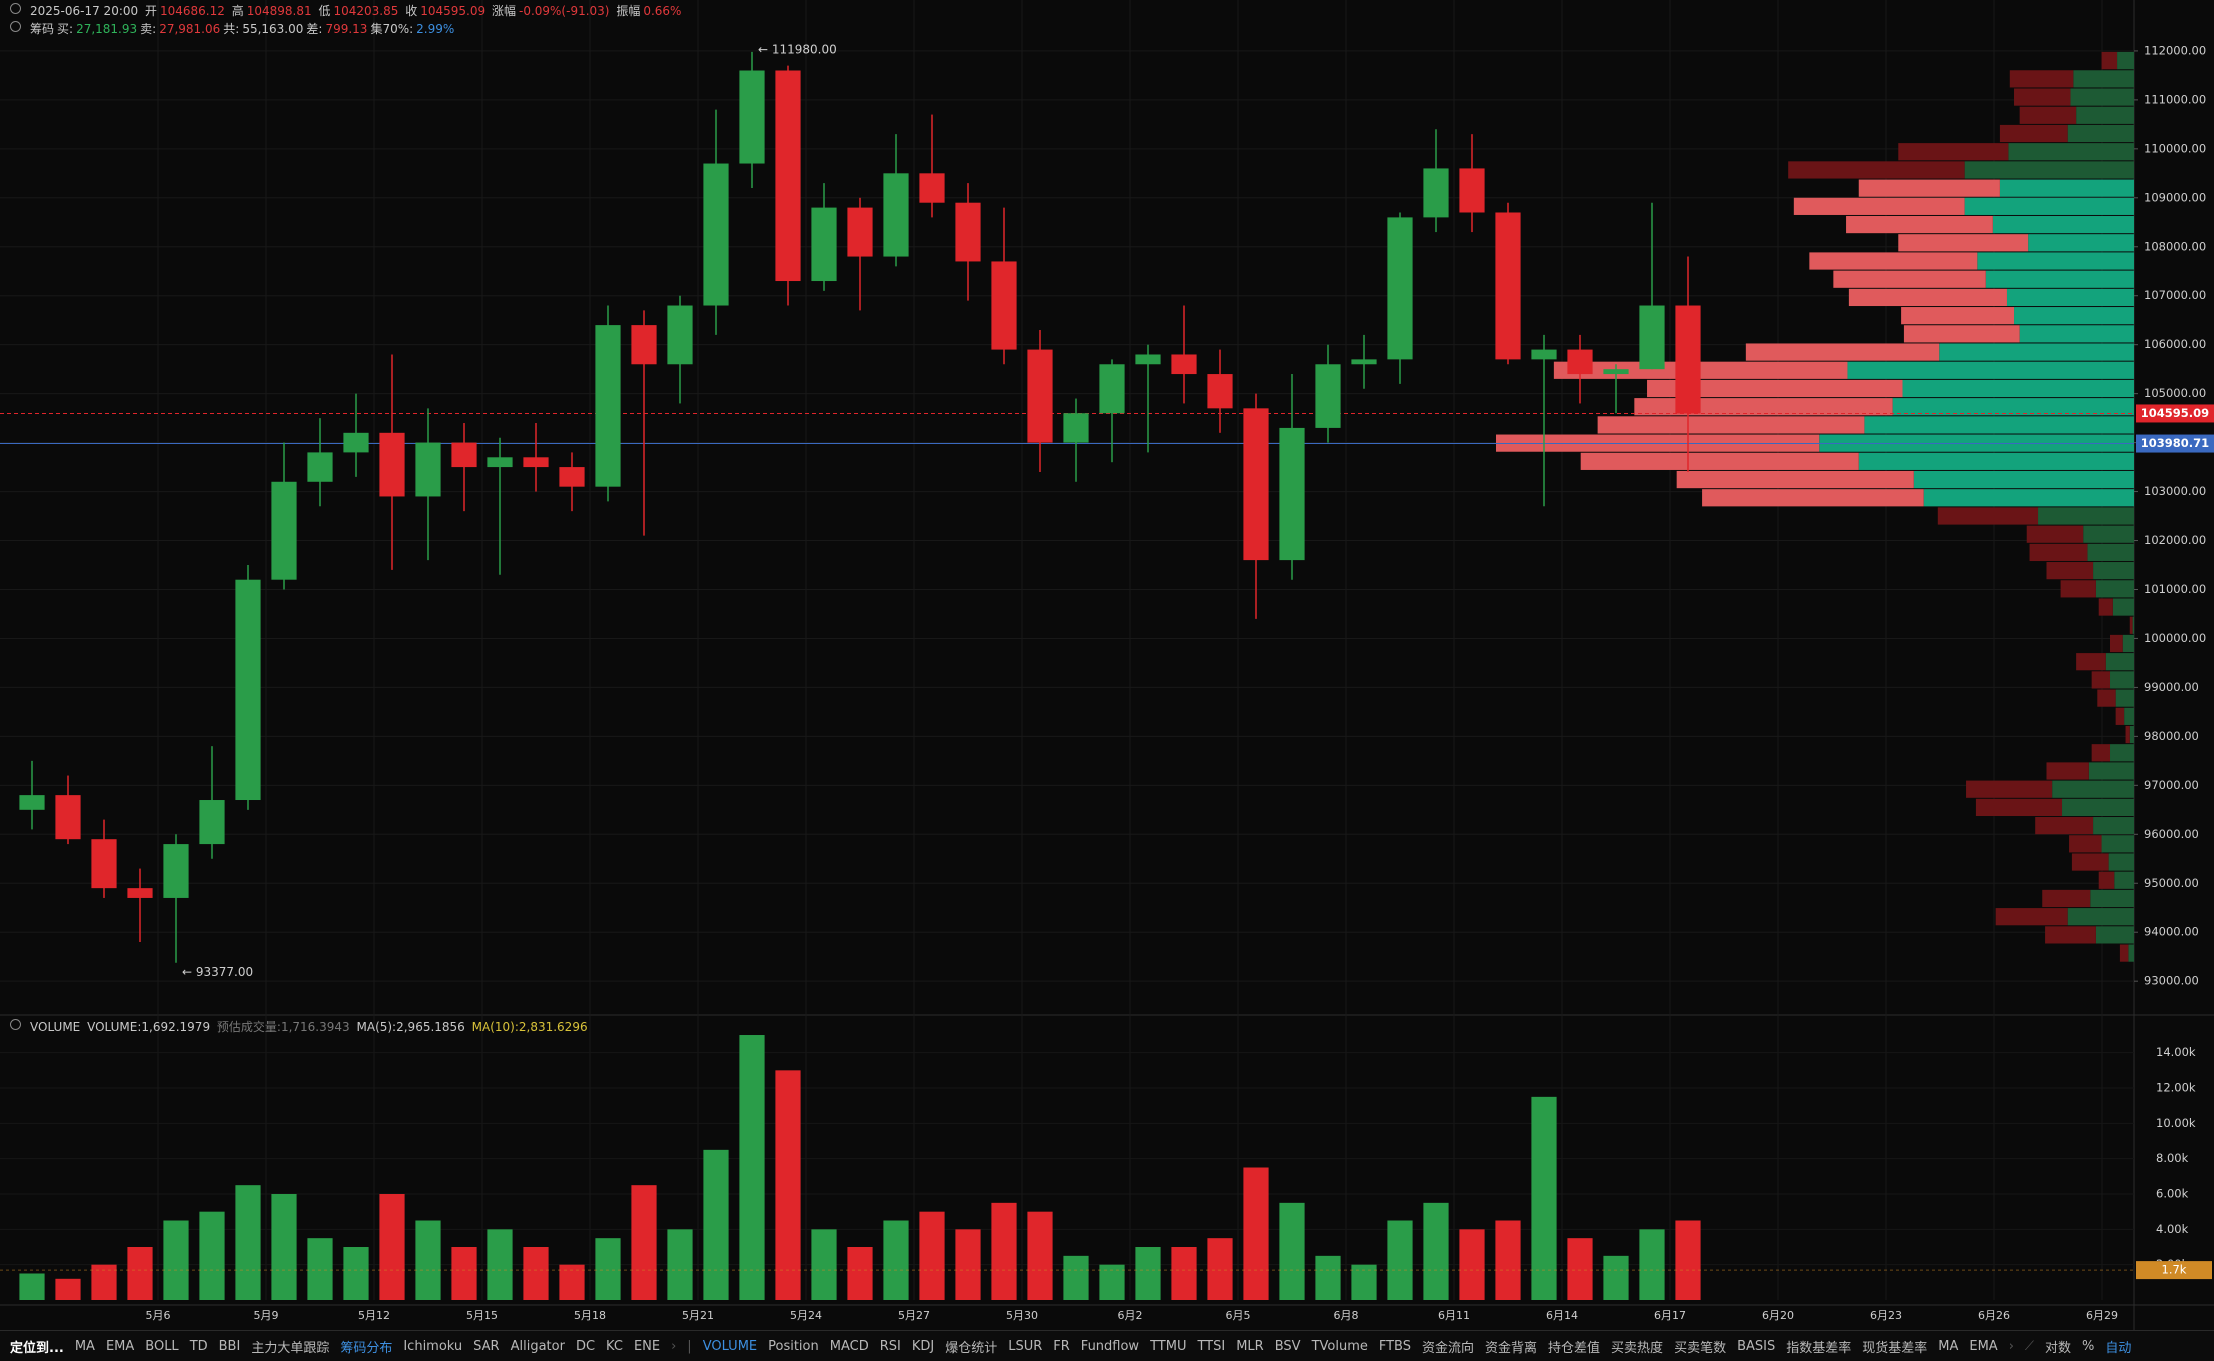 This screenshot has width=2214, height=1361. What do you see at coordinates (730, 1346) in the screenshot?
I see `indicator-button: VOLUME` at bounding box center [730, 1346].